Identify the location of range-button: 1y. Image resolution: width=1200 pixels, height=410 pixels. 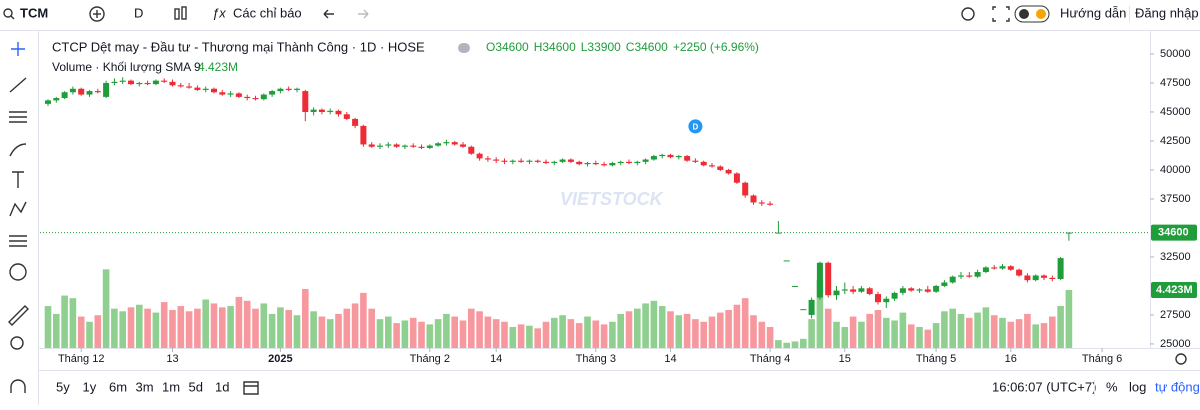
(90, 386).